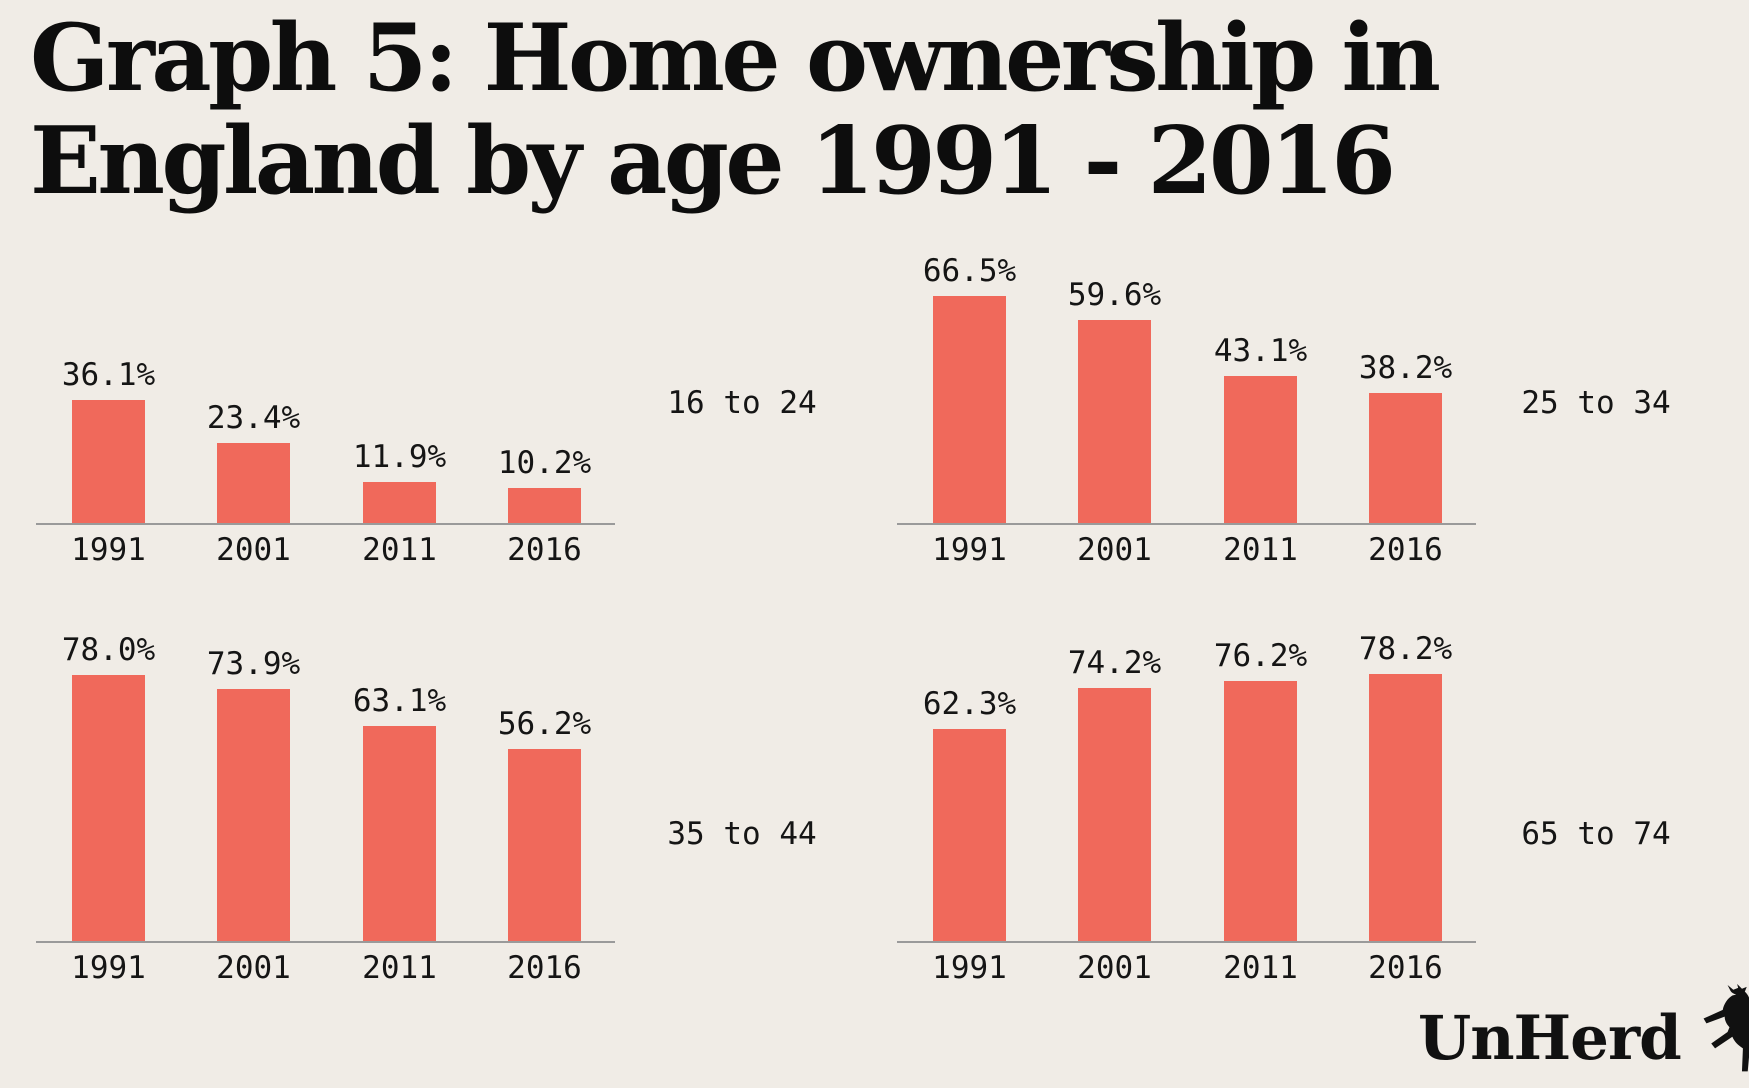 This screenshot has height=1088, width=1749. Describe the element at coordinates (742, 403) in the screenshot. I see `age-group-label: 16 to 24` at that location.